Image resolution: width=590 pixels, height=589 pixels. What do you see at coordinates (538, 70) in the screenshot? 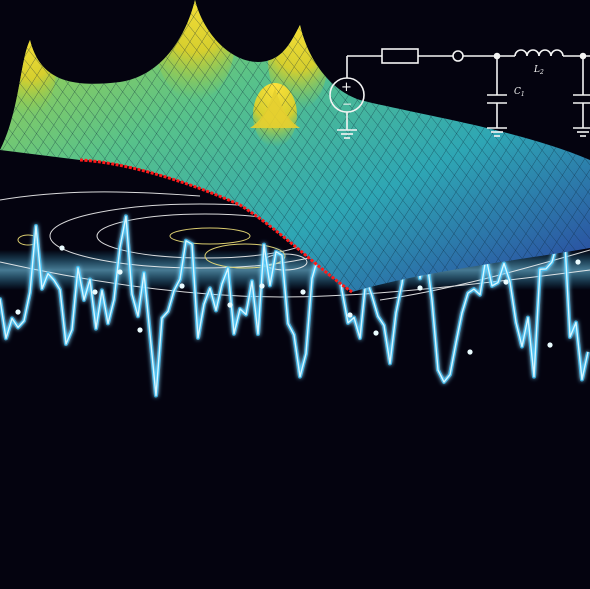
I see `inductor-label: L2` at bounding box center [538, 70].